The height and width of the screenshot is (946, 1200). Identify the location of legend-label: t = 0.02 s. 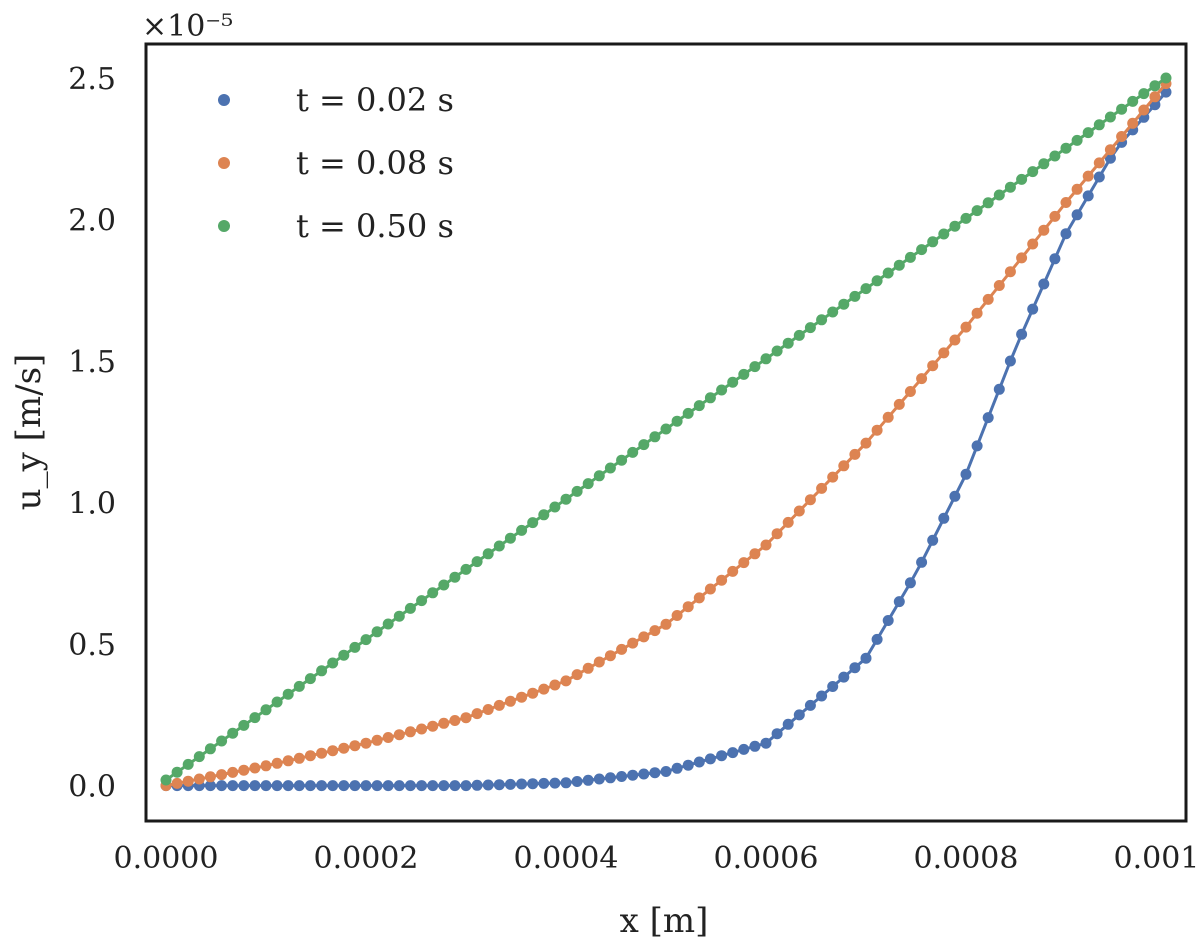
(375, 100).